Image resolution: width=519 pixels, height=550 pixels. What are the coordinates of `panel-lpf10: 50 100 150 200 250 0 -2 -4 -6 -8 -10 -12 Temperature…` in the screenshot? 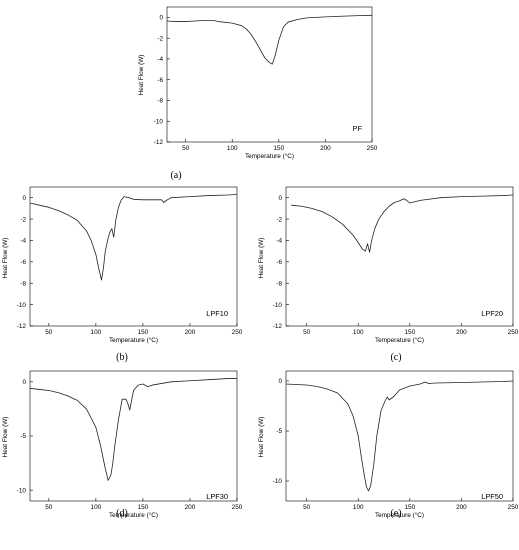 It's located at (122, 274).